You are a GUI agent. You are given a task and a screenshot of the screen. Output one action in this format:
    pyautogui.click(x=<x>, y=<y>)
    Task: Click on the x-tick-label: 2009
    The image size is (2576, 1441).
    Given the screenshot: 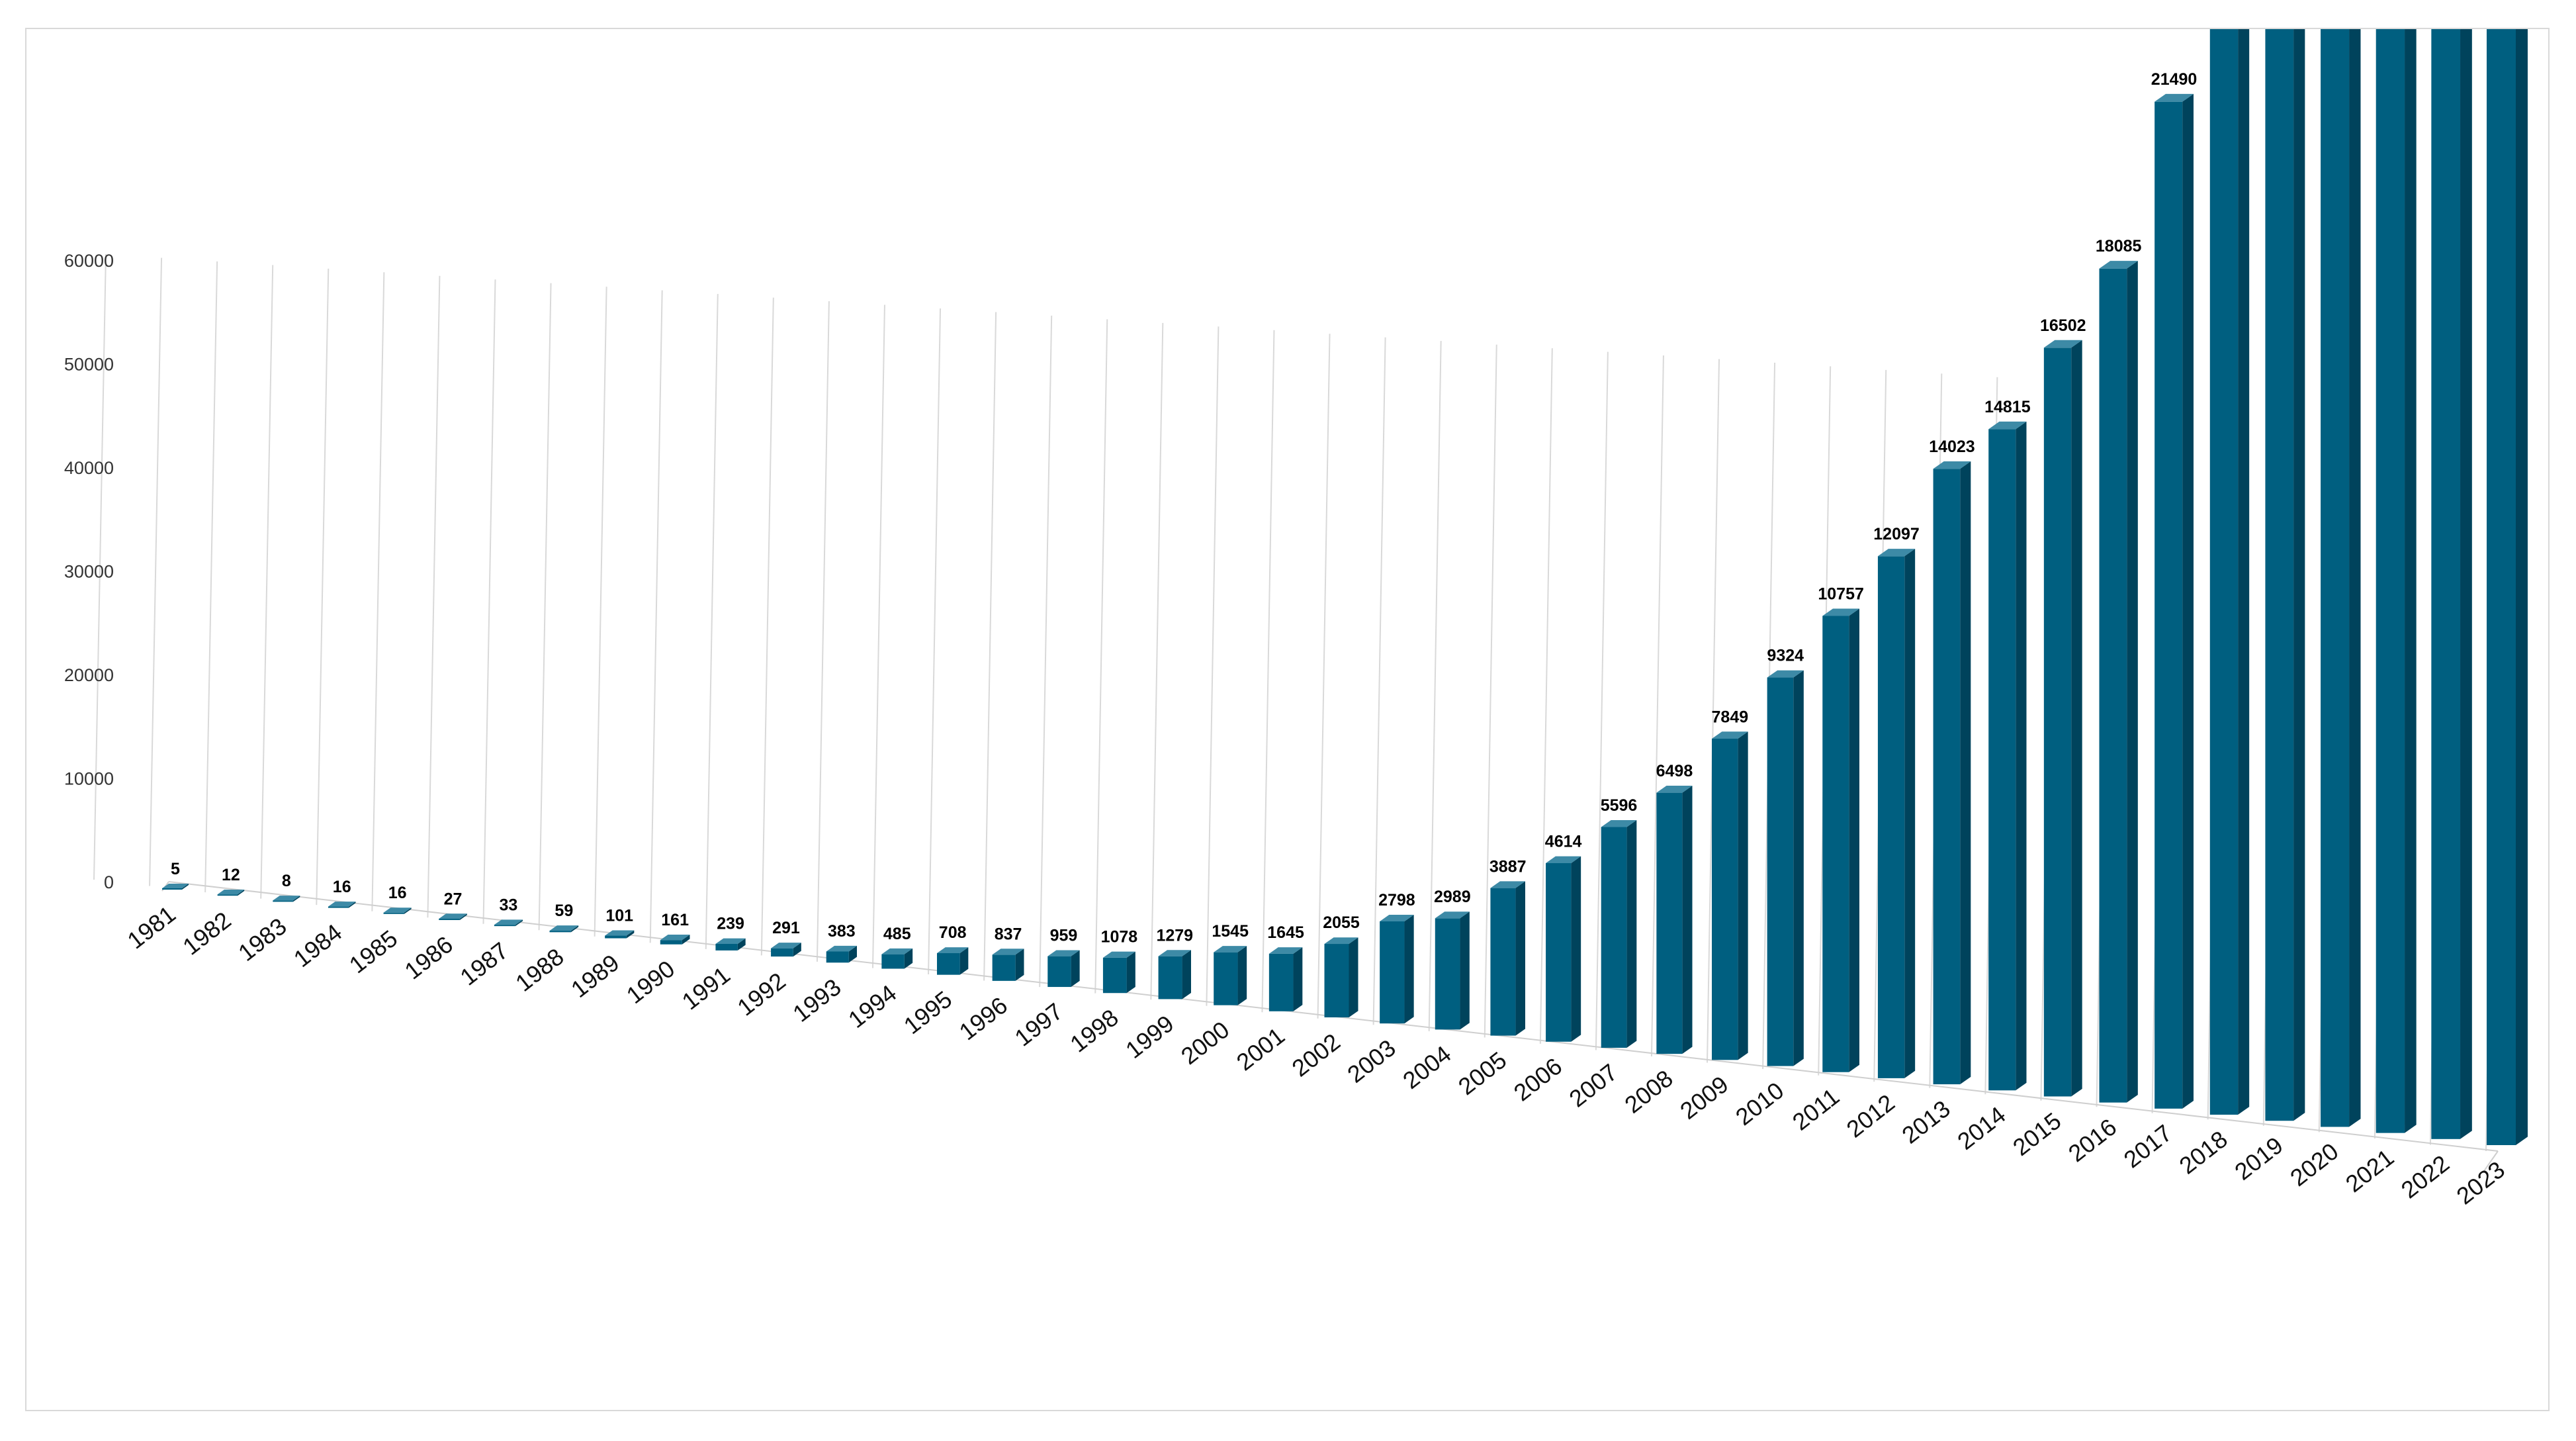 What is the action you would take?
    pyautogui.click(x=1704, y=1097)
    